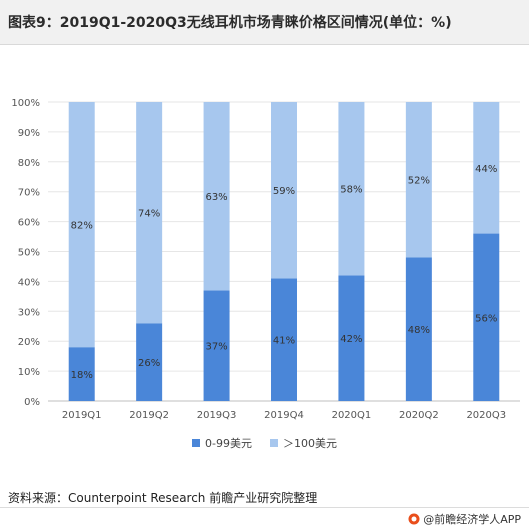  Describe the element at coordinates (472, 519) in the screenshot. I see `brand-text: @前瞻经济学人APP` at that location.